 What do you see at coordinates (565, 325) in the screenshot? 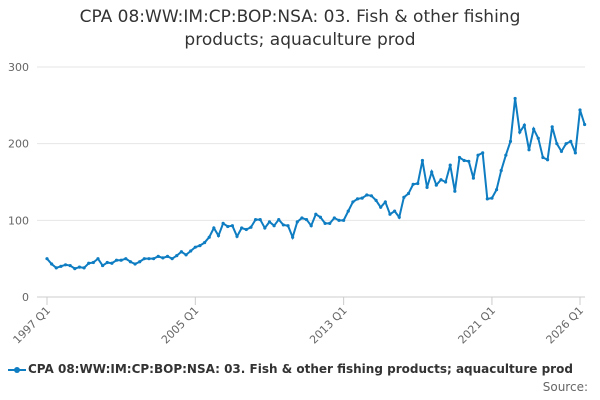
I see `x-tick-label: 2026 Q1` at bounding box center [565, 325].